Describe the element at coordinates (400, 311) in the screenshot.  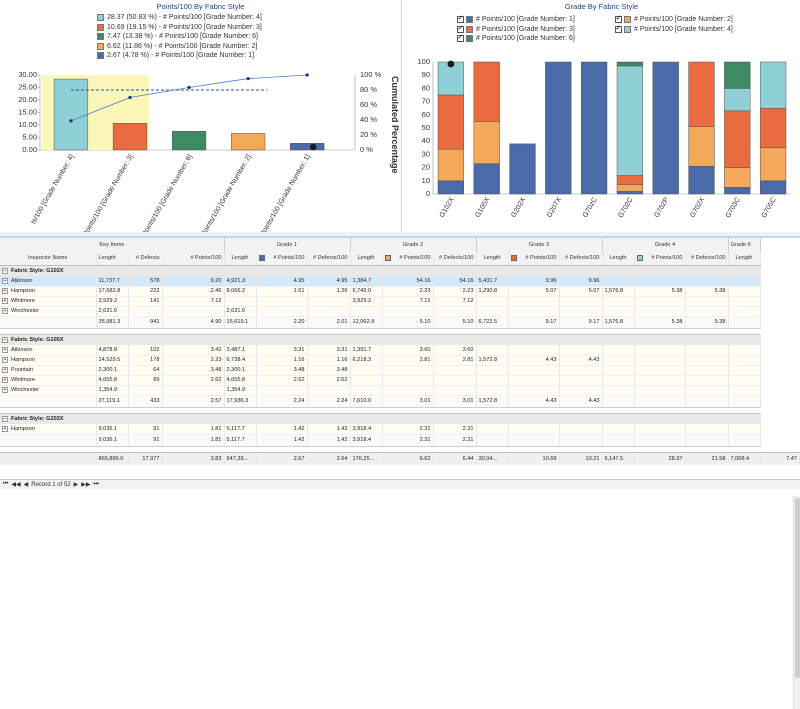
I see `table-row: + Winchester 2,631.6 2,631.6` at that location.